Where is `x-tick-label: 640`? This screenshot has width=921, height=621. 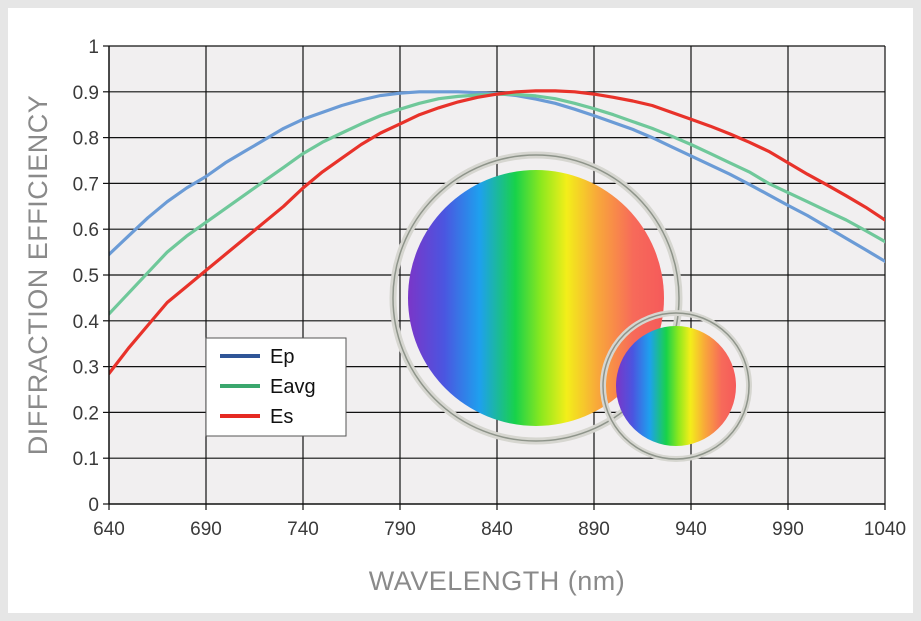 x-tick-label: 640 is located at coordinates (109, 529).